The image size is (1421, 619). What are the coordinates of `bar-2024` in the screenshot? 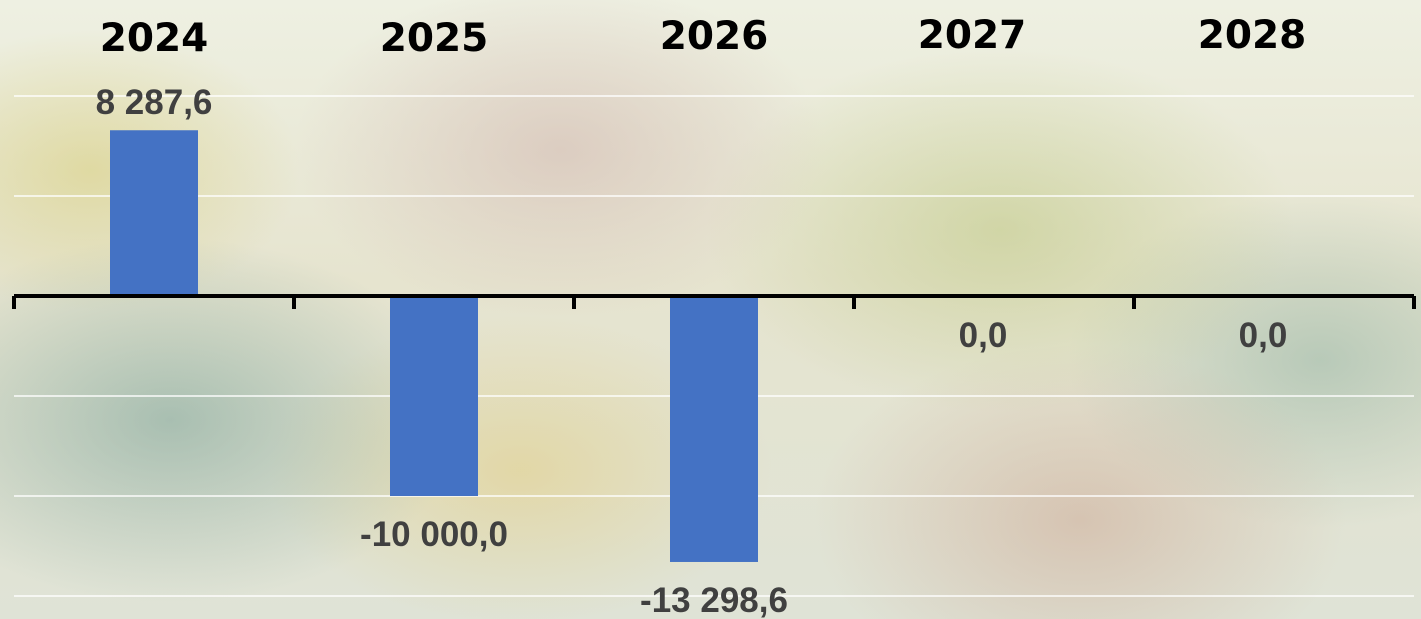 It's located at (154, 213).